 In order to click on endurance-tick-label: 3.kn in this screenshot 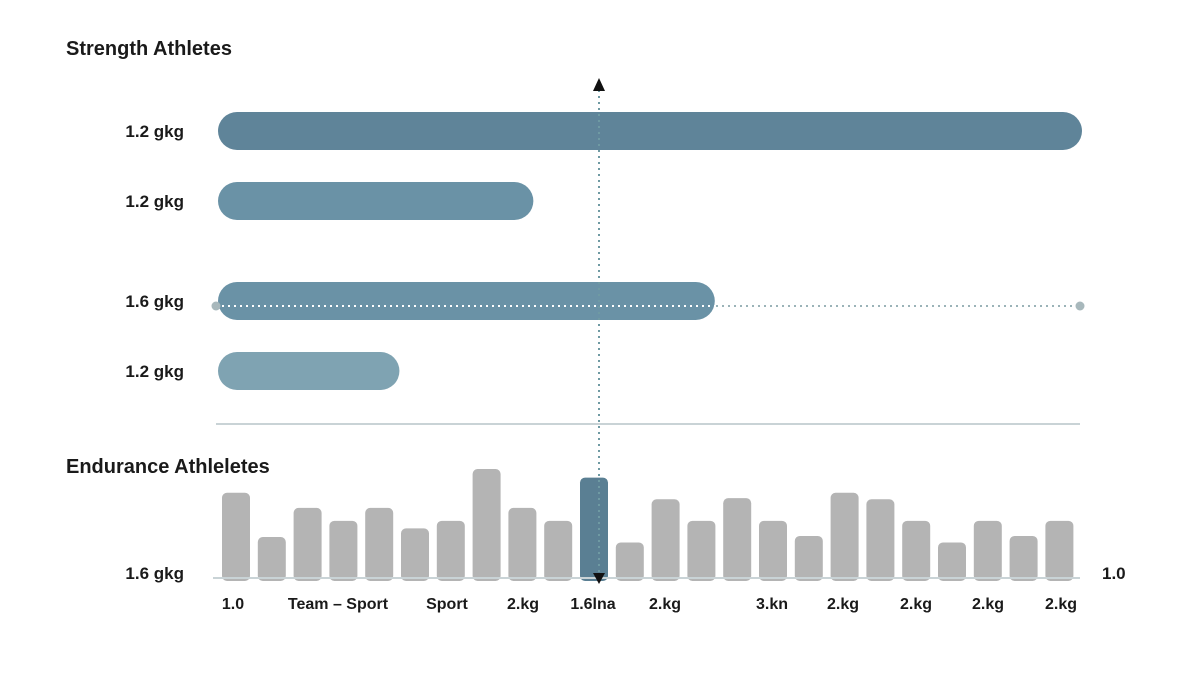, I will do `click(772, 604)`.